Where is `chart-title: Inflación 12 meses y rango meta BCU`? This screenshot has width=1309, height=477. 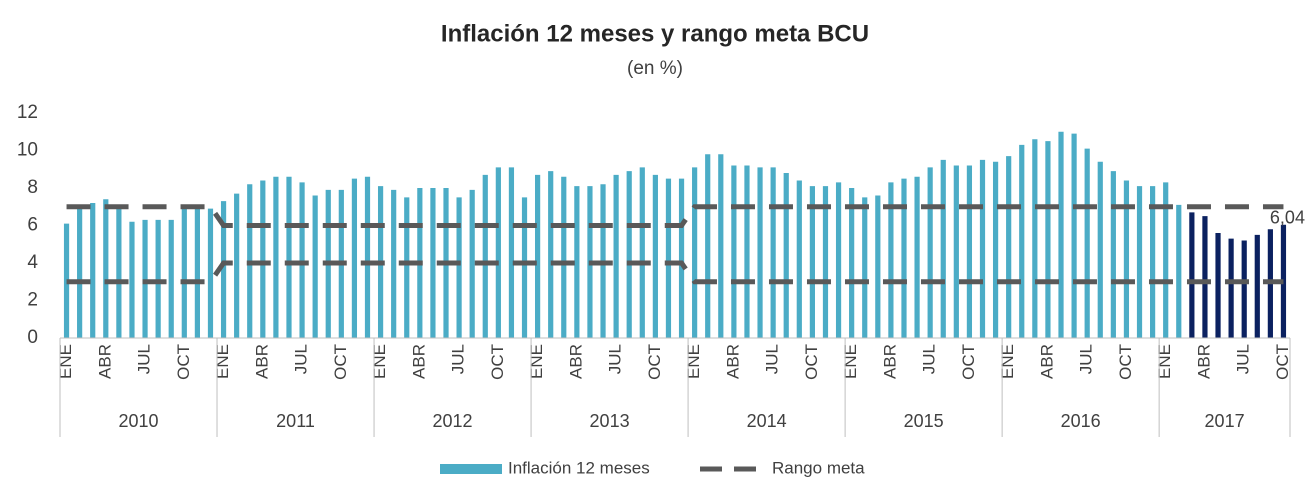
chart-title: Inflación 12 meses y rango meta BCU is located at coordinates (655, 33).